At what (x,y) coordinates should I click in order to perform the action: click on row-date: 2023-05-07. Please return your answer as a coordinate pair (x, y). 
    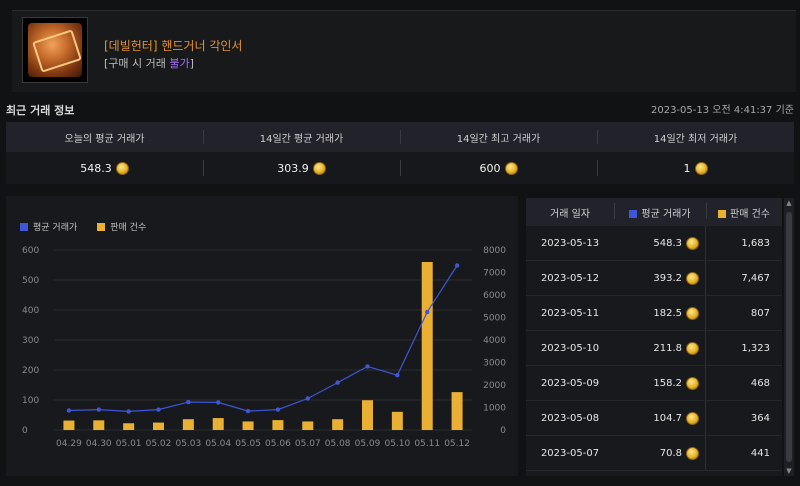
    Looking at the image, I should click on (570, 453).